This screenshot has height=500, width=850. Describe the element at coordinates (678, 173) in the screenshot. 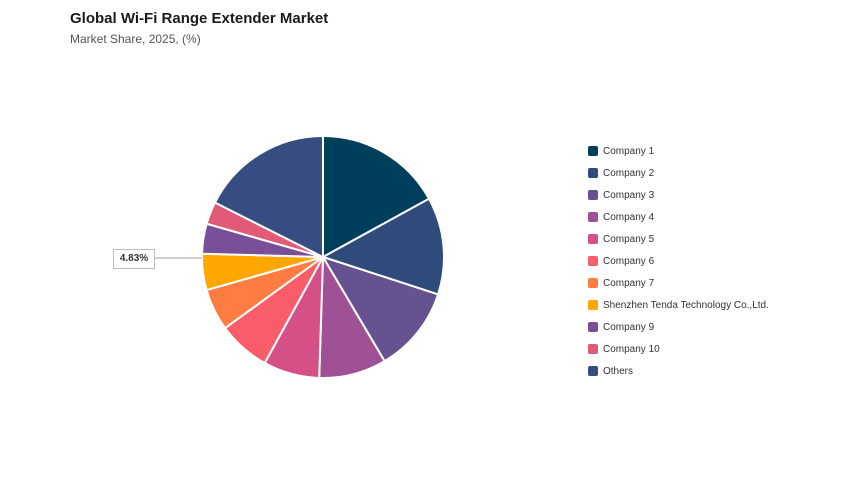

I see `legend-item-company-2: Company 2` at that location.